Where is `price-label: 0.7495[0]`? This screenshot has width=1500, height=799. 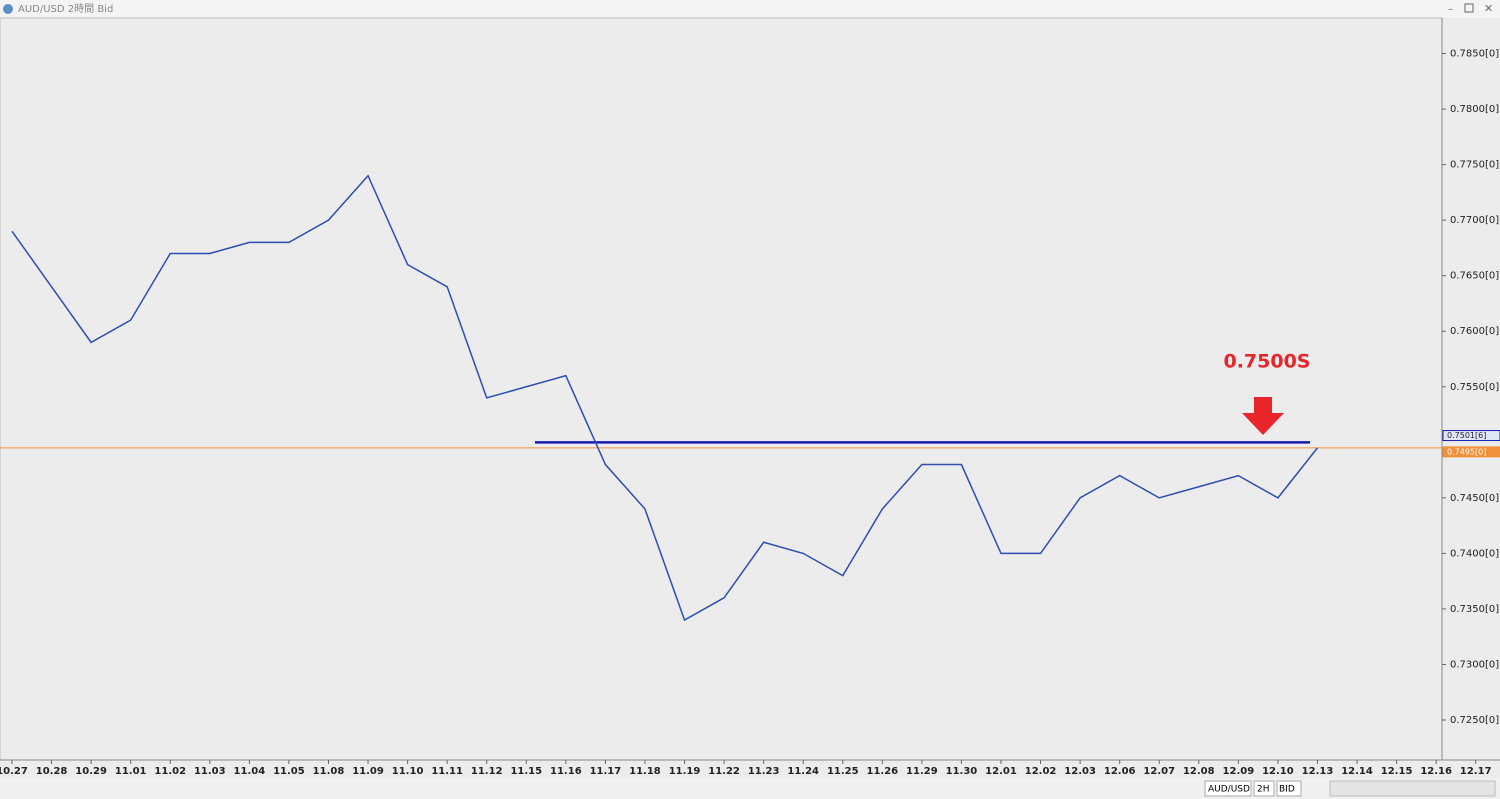
price-label: 0.7495[0] is located at coordinates (1466, 451).